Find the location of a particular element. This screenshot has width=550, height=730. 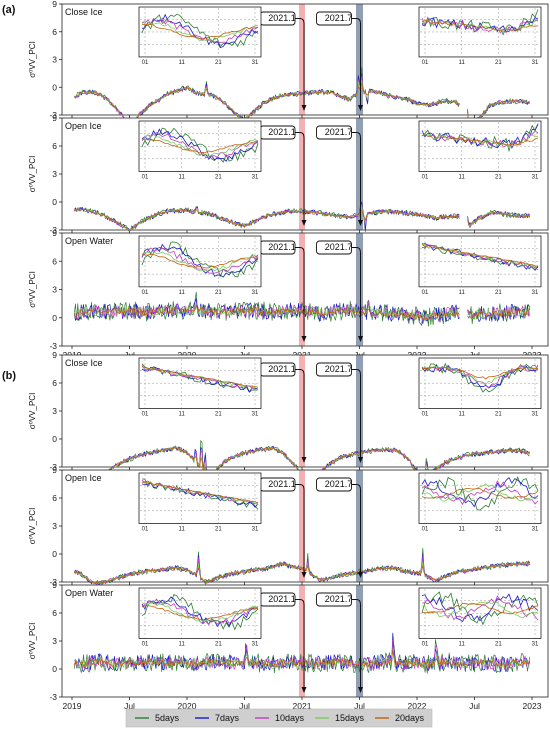

inset-series-15days is located at coordinates (480, 492).